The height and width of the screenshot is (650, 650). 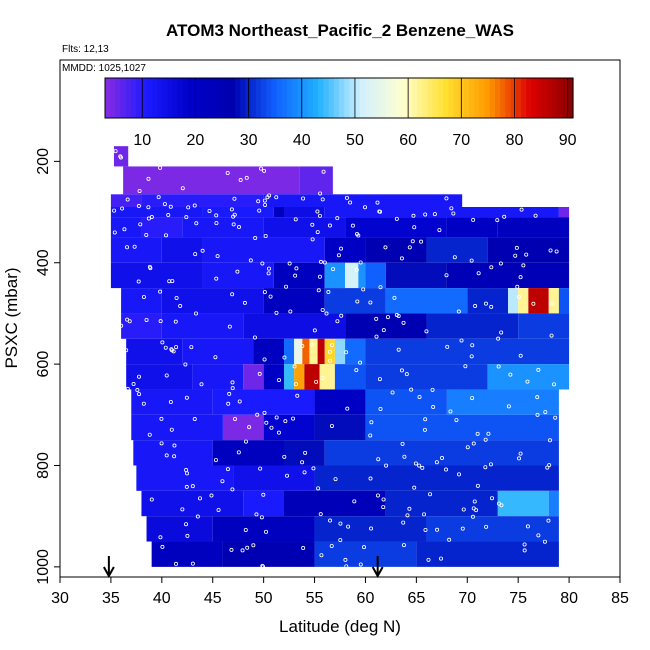 I want to click on colorbar-tick-label: 90, so click(x=568, y=140).